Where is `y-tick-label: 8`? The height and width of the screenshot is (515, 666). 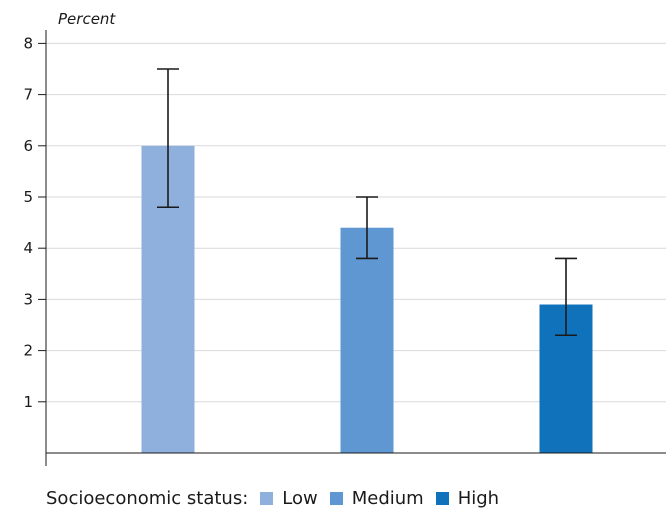 y-tick-label: 8 is located at coordinates (28, 43).